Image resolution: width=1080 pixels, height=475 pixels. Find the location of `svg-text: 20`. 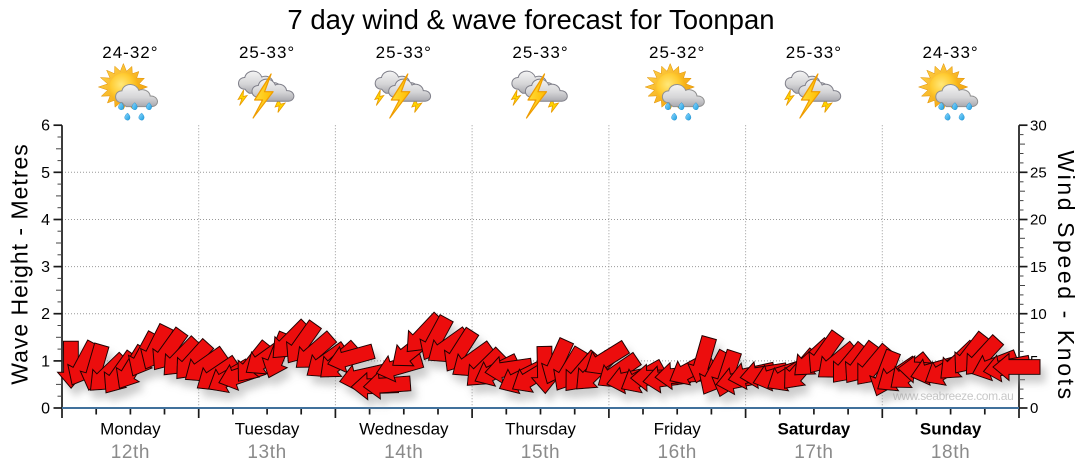

svg-text: 20 is located at coordinates (1038, 220).